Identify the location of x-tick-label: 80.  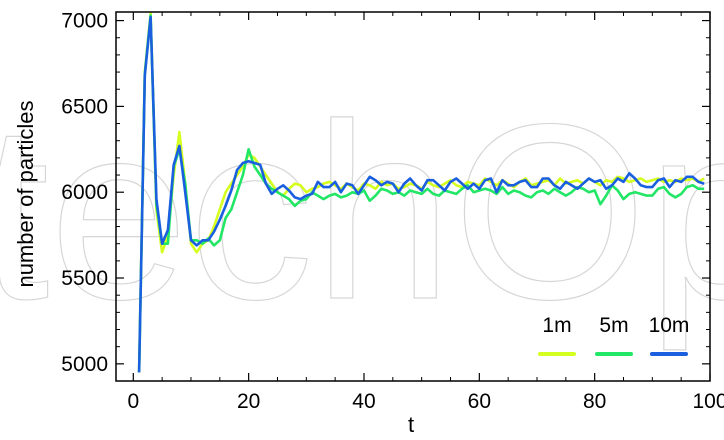
(594, 401).